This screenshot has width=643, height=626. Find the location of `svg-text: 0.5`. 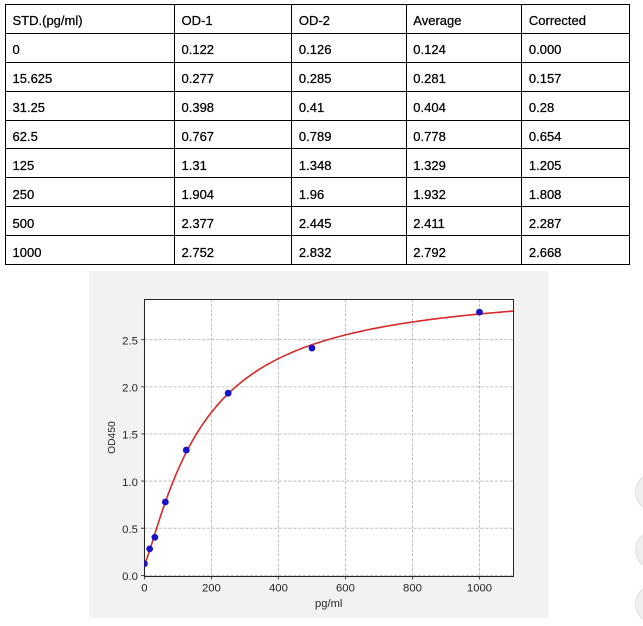

svg-text: 0.5 is located at coordinates (130, 530).